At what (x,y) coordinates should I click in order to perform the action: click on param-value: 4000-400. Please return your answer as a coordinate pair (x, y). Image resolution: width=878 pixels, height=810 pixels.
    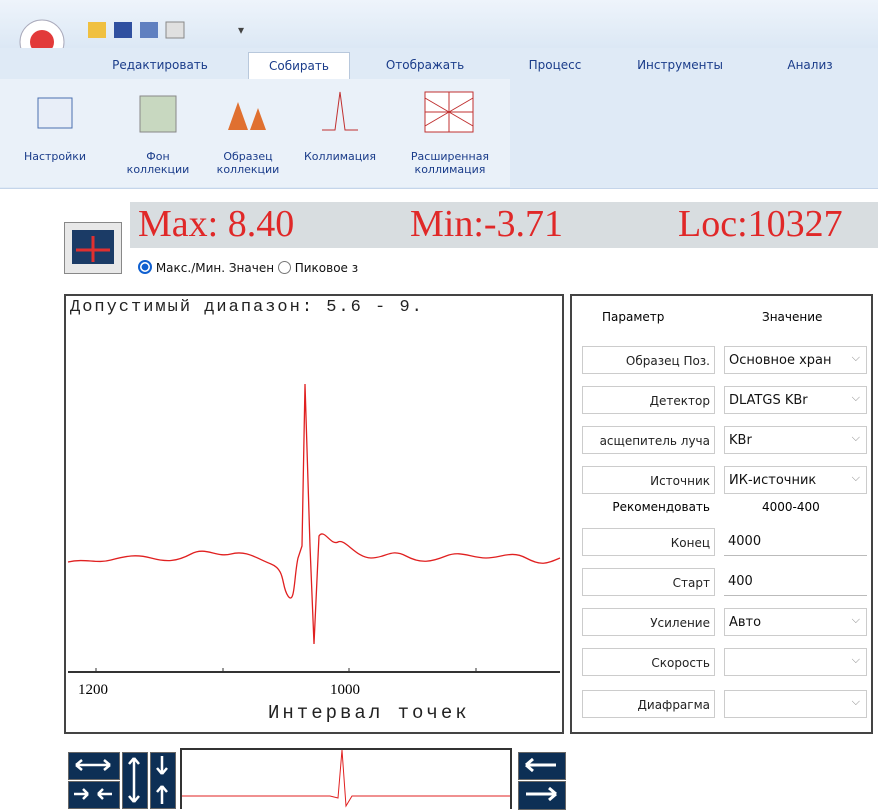
    Looking at the image, I should click on (791, 507).